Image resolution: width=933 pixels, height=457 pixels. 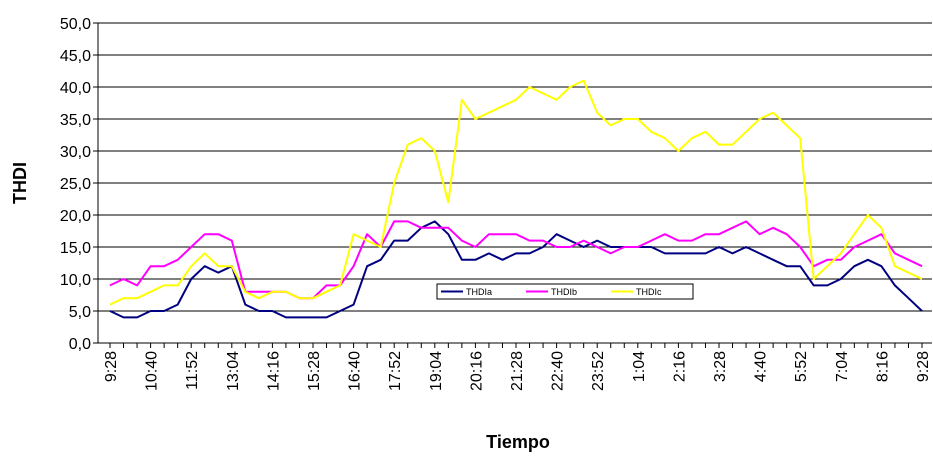 What do you see at coordinates (75, 56) in the screenshot?
I see `y-tick-label: 45,0` at bounding box center [75, 56].